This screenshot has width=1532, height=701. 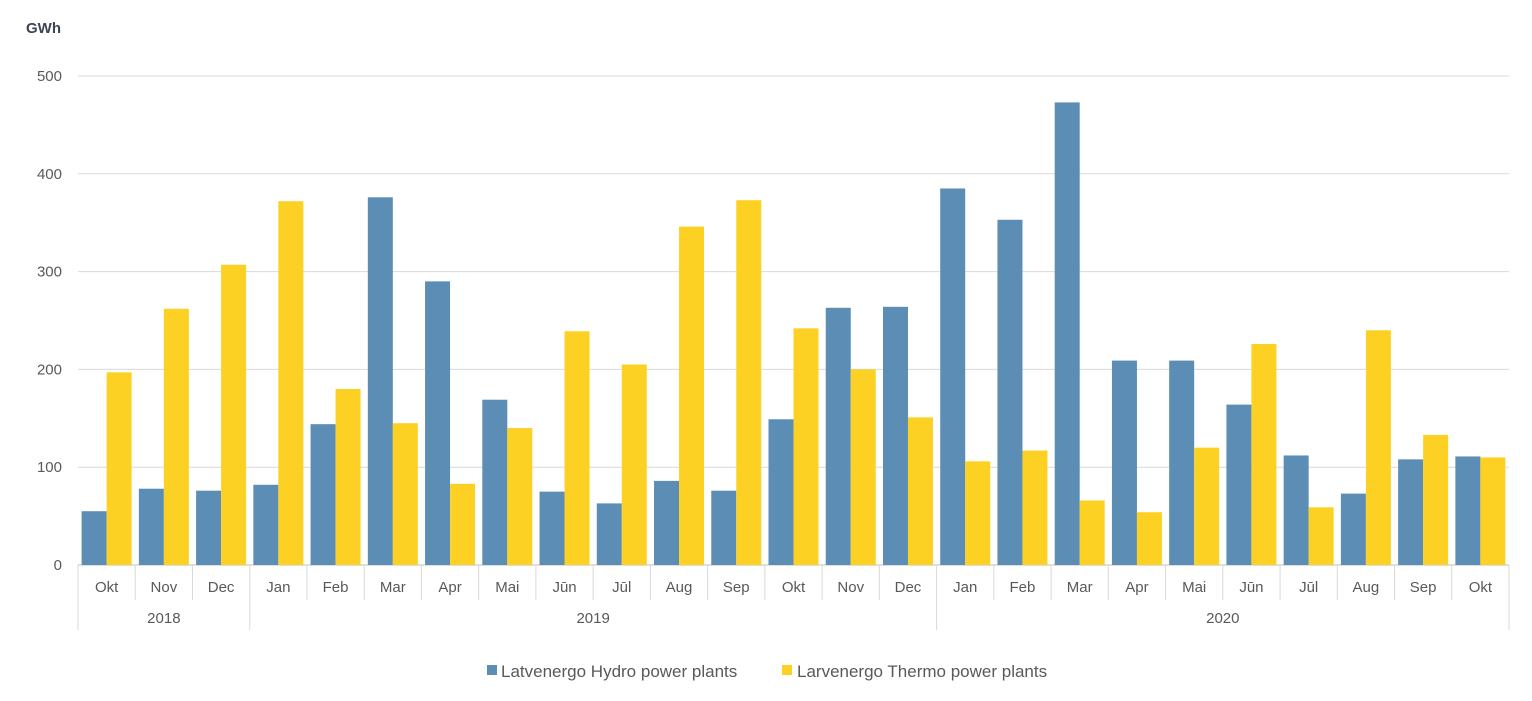 What do you see at coordinates (49, 272) in the screenshot?
I see `y-tick-label: 300` at bounding box center [49, 272].